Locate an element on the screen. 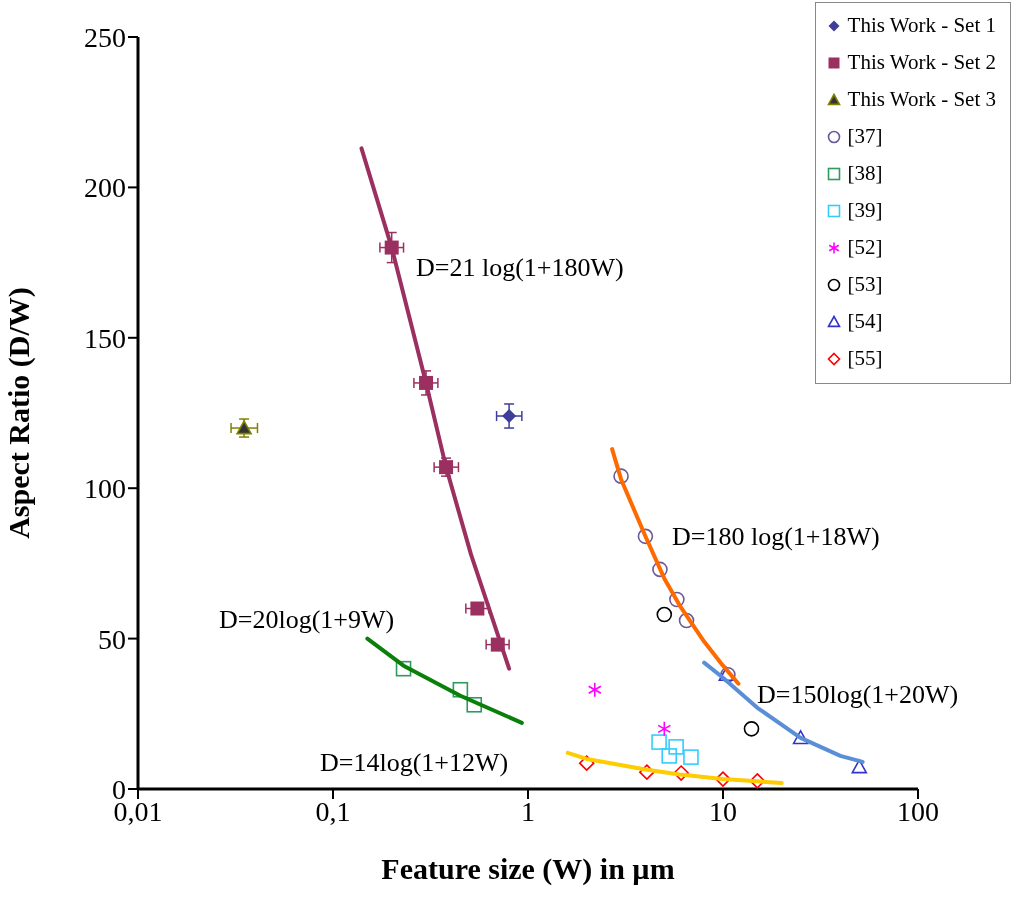 The height and width of the screenshot is (915, 1019). legend-label: This Work - Set 3 is located at coordinates (921, 99).